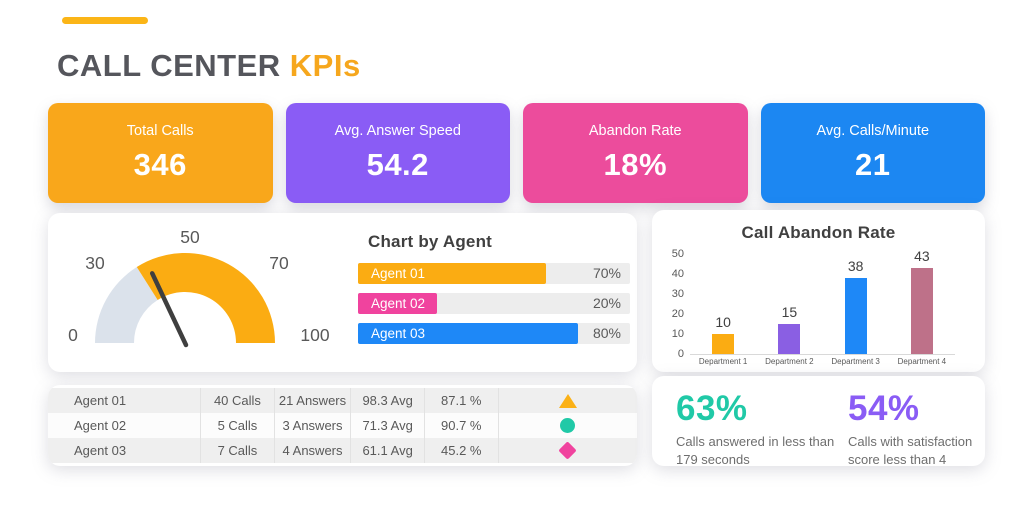 The width and height of the screenshot is (1024, 522). Describe the element at coordinates (789, 361) in the screenshot. I see `dept-x-label: Department 2` at that location.